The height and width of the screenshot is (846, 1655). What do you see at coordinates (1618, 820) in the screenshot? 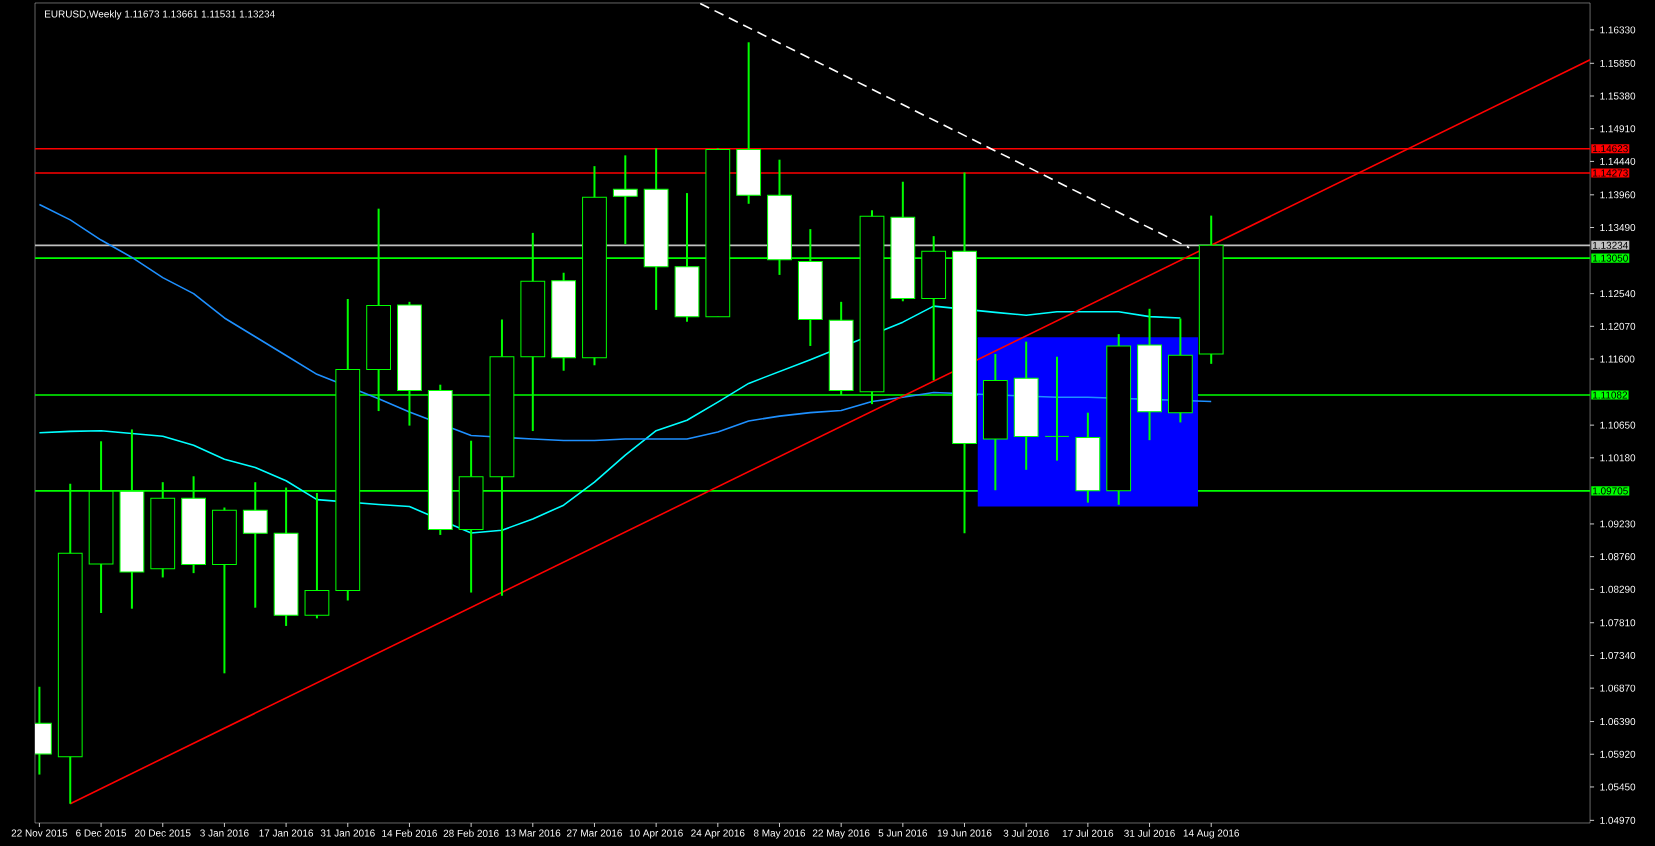
I see `y-tick-label: 1.04970` at bounding box center [1618, 820].